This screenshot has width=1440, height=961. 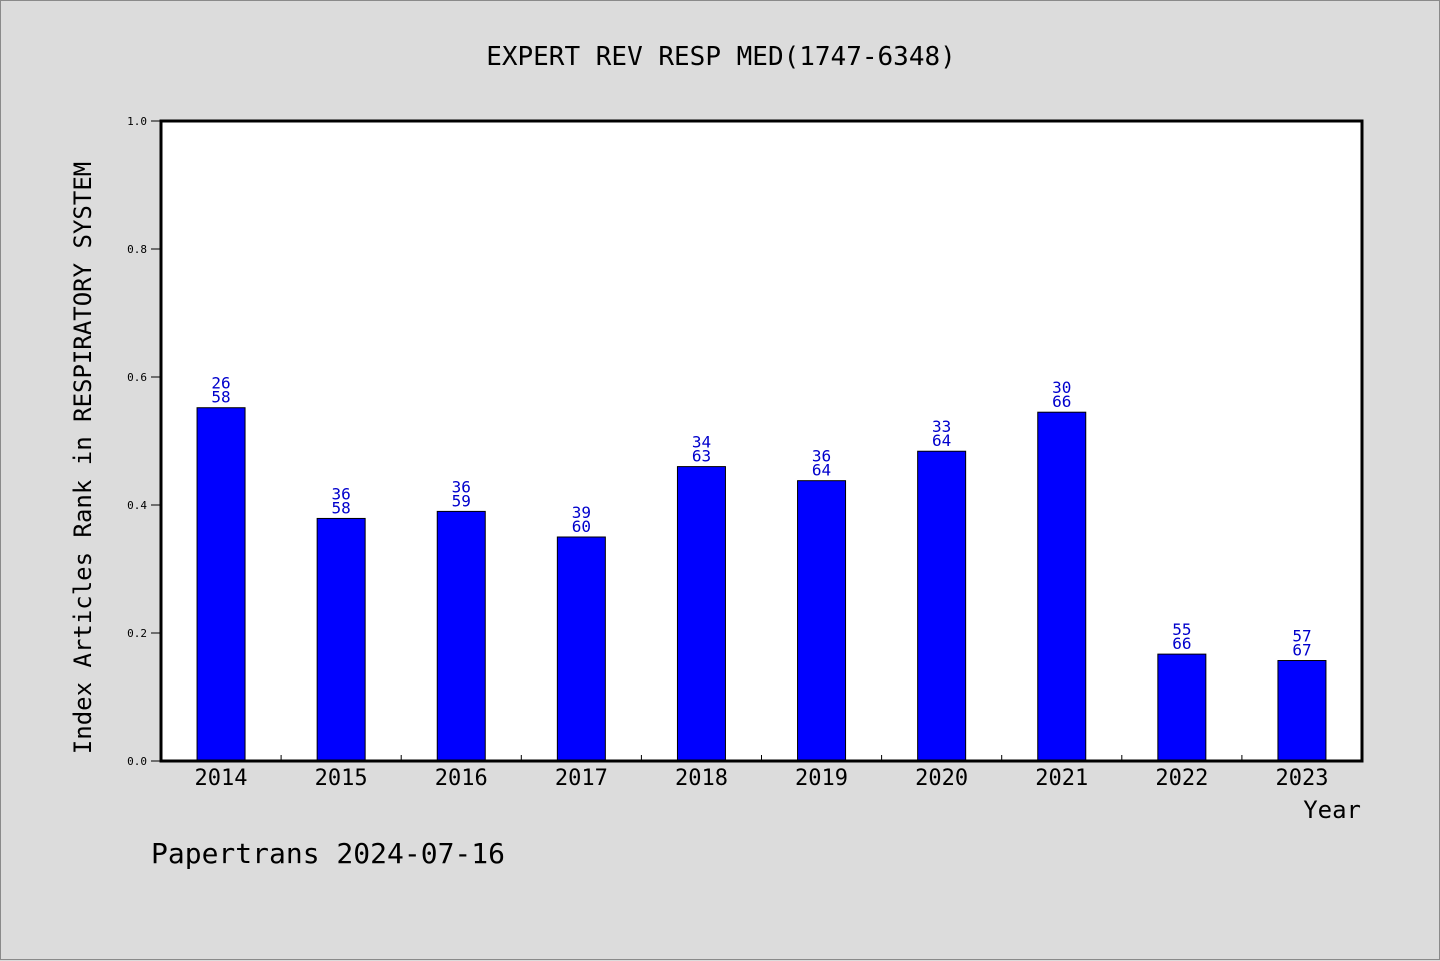 I want to click on x-tick-label-2023: 2023, so click(x=1301, y=778).